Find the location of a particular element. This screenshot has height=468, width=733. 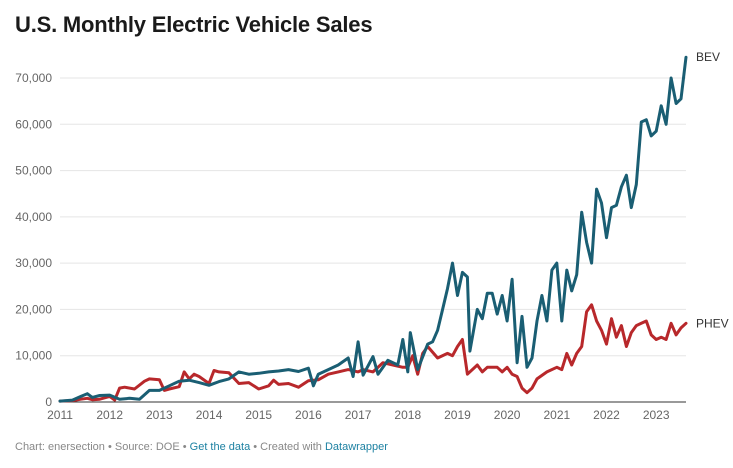

get-the-data-link: Get the data is located at coordinates (220, 447).